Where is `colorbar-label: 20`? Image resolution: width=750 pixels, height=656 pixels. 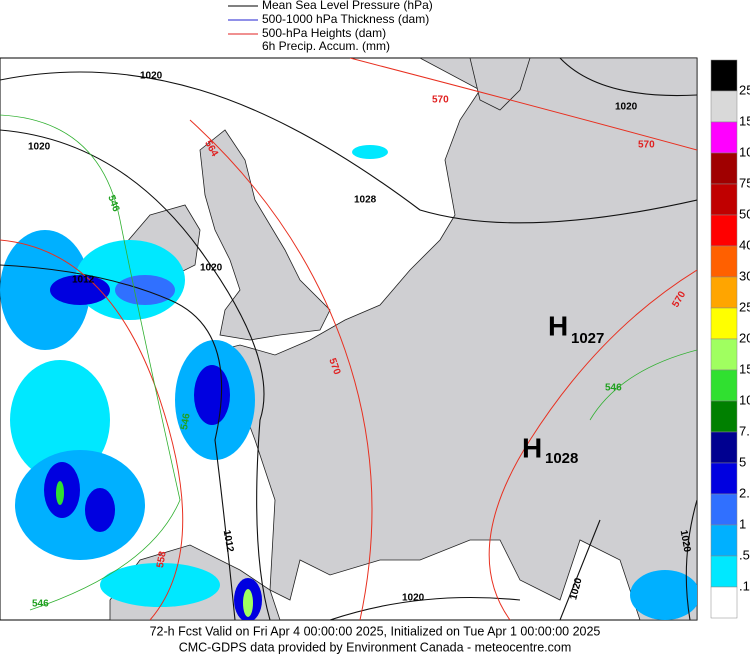
colorbar-label: 20 is located at coordinates (744, 337).